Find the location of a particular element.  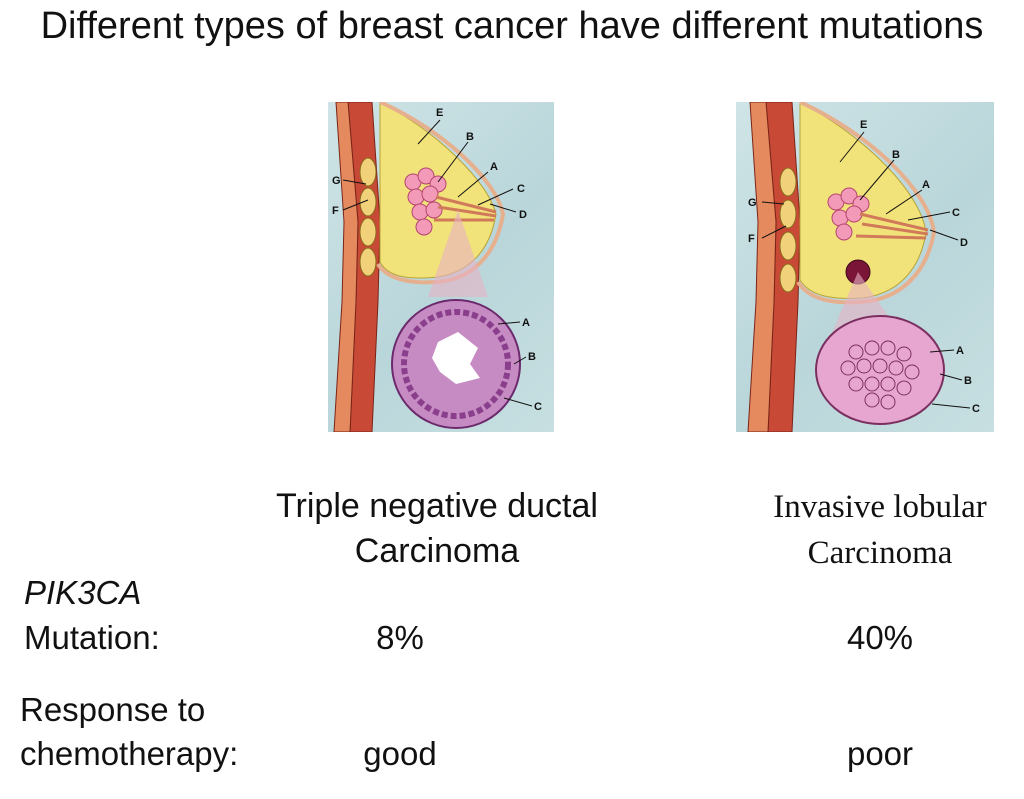

ductal-carcinoma-heading: Triple negative ductal Carcinoma is located at coordinates (437, 529).